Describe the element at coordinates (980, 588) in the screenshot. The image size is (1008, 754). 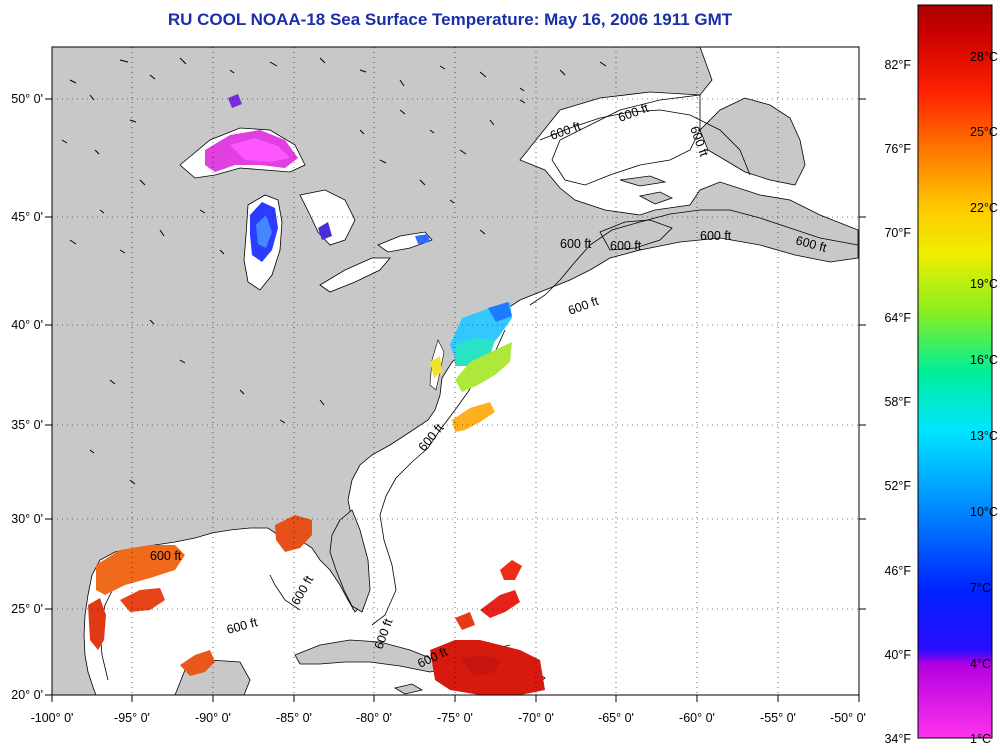
I see `legend-c-label: 7°C` at that location.